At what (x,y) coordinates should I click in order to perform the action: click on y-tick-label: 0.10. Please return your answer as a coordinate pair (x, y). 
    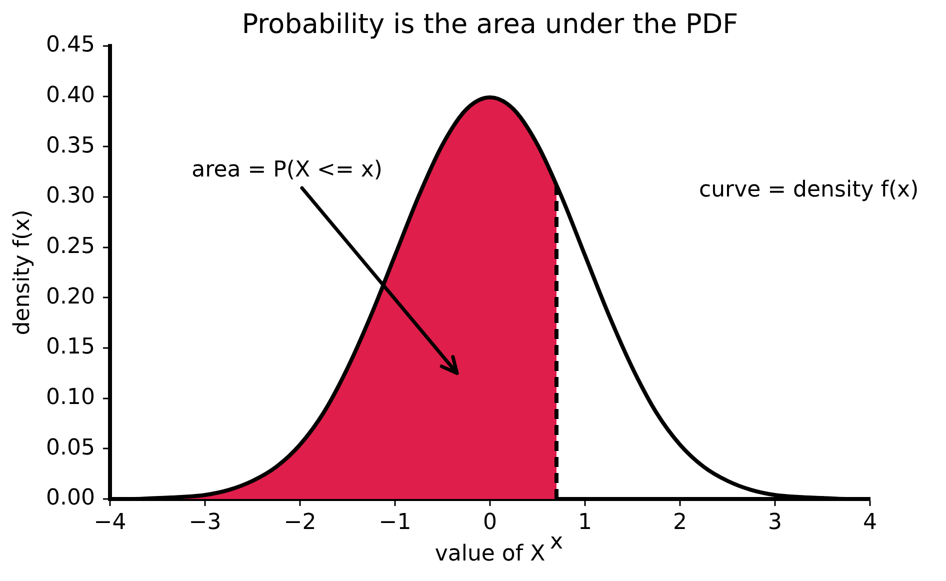
    Looking at the image, I should click on (70, 397).